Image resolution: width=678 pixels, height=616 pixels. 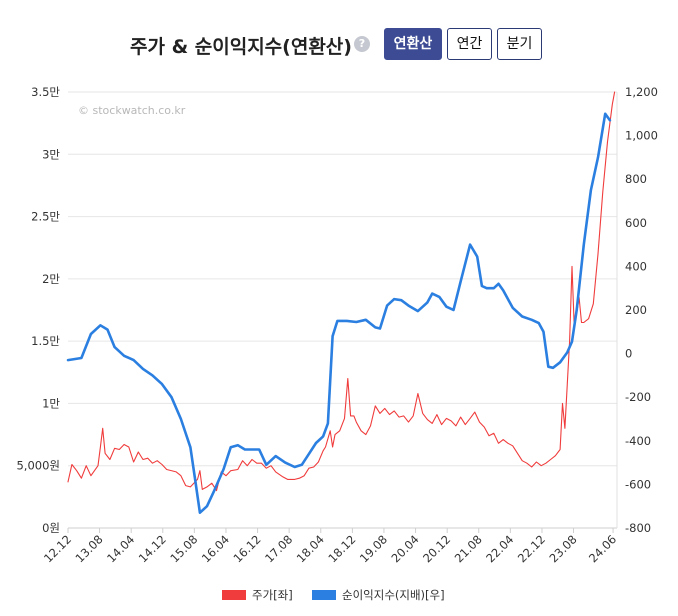 I want to click on x-tick-label: 18.12, so click(x=341, y=548).